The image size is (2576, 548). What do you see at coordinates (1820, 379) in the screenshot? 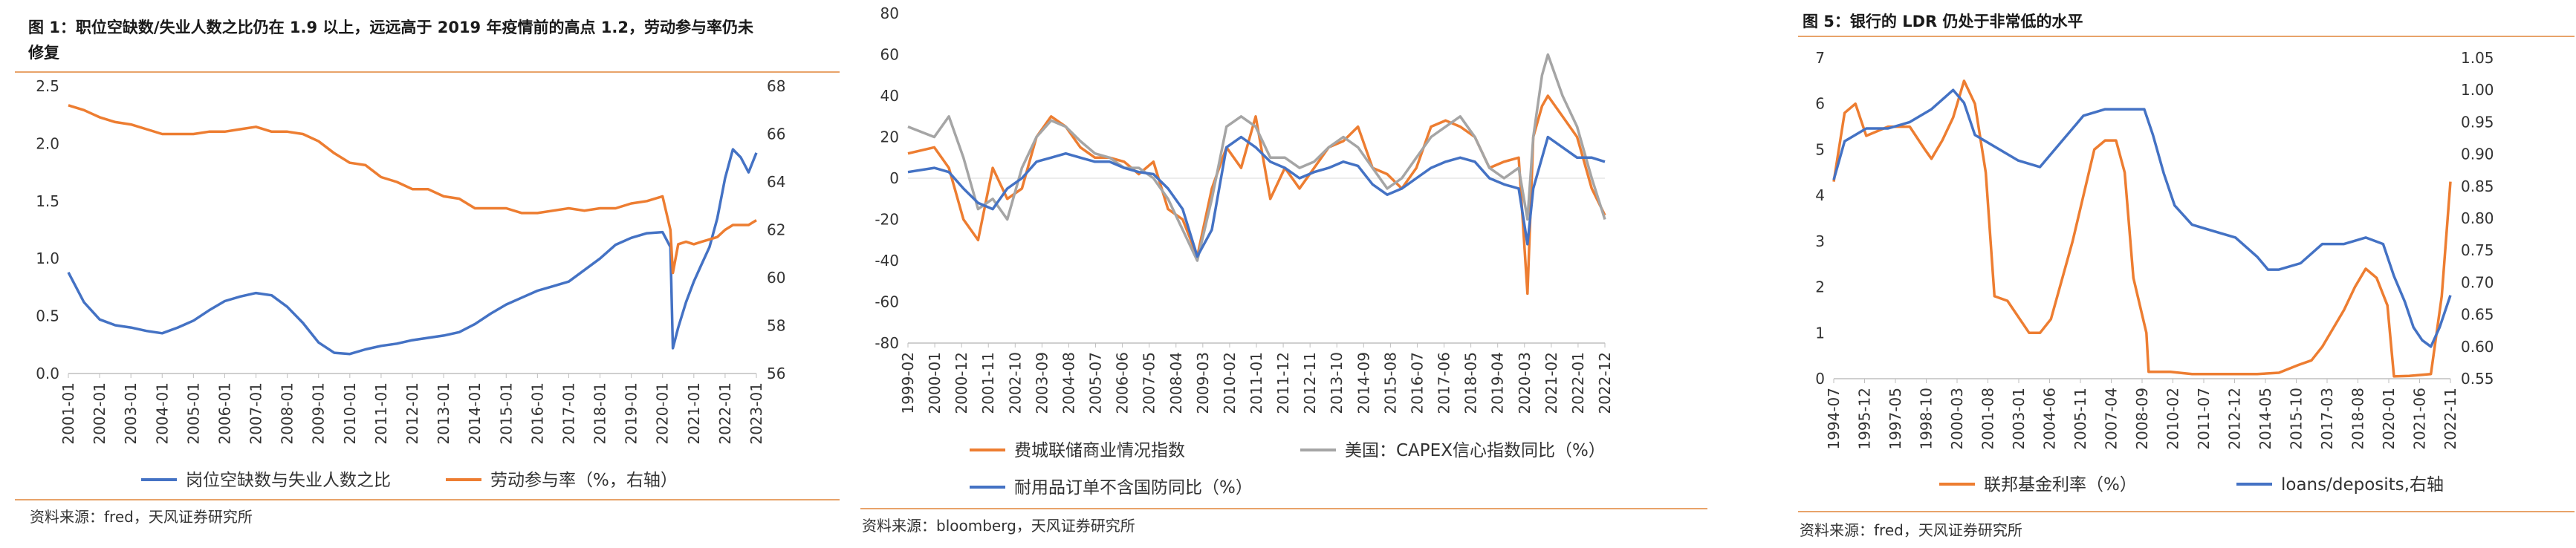
I see `chart-3-y-tick-label: 0` at bounding box center [1820, 379].